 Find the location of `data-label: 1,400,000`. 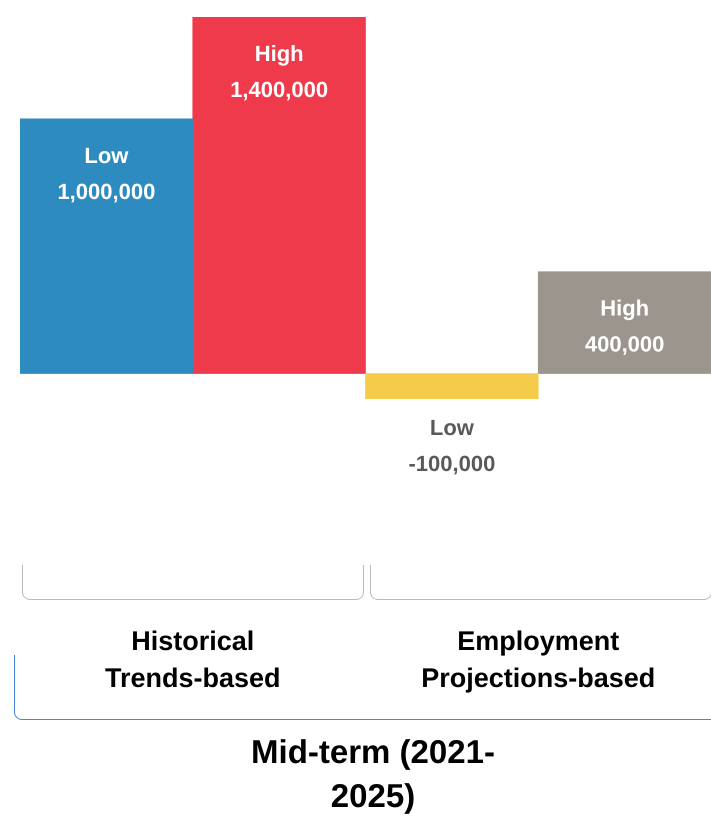

data-label: 1,400,000 is located at coordinates (279, 89).